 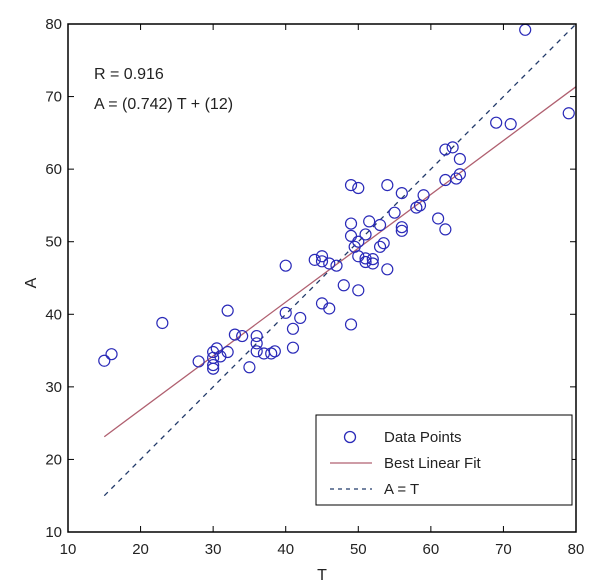 What do you see at coordinates (285, 549) in the screenshot?
I see `x-tick-label: 40` at bounding box center [285, 549].